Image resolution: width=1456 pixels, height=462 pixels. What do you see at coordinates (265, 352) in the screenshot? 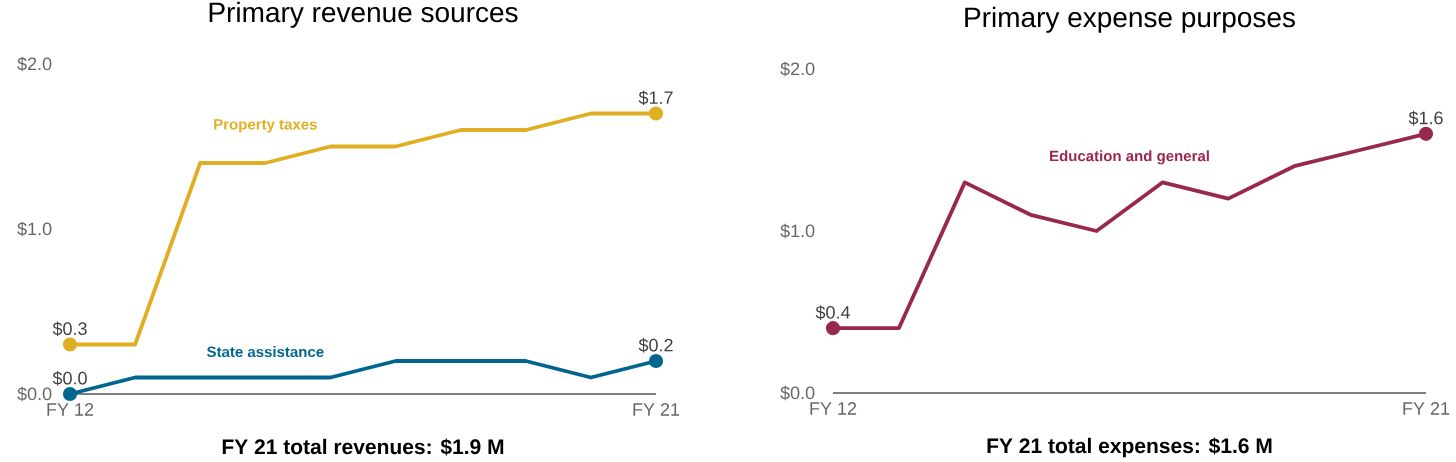
I see `series-label: State assistance` at bounding box center [265, 352].